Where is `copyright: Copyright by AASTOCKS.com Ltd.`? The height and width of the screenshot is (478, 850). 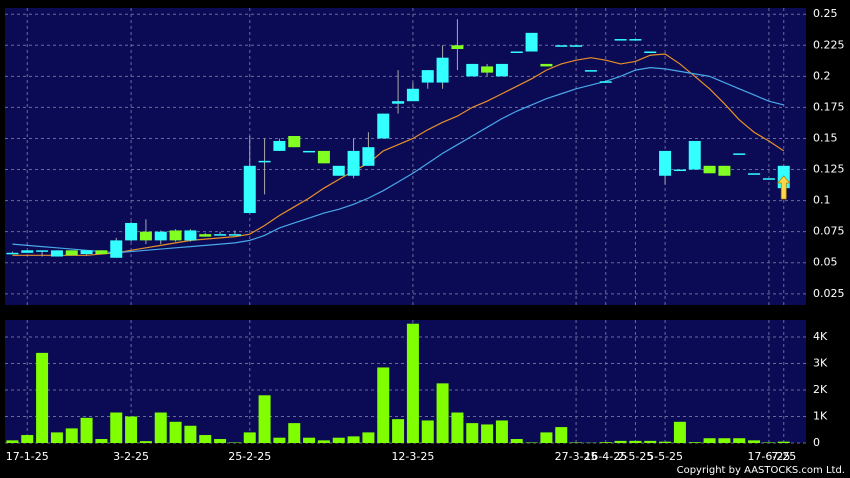 copyright: Copyright by AASTOCKS.com Ltd. is located at coordinates (761, 470).